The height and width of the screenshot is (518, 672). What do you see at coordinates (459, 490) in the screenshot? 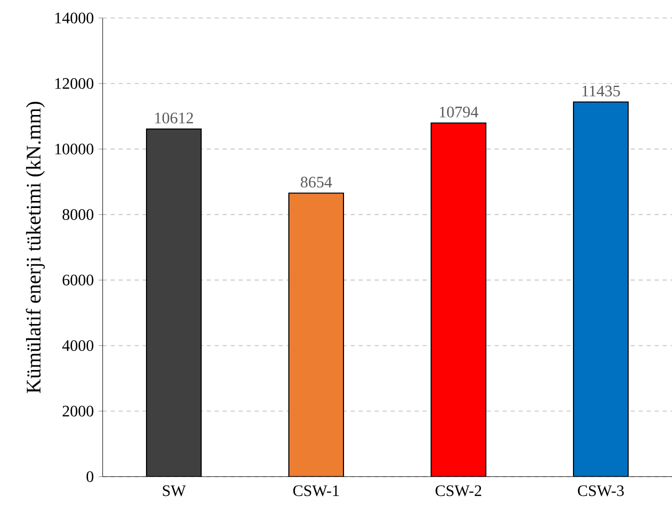
I see `x-tick-label: CSW-2` at bounding box center [459, 490].